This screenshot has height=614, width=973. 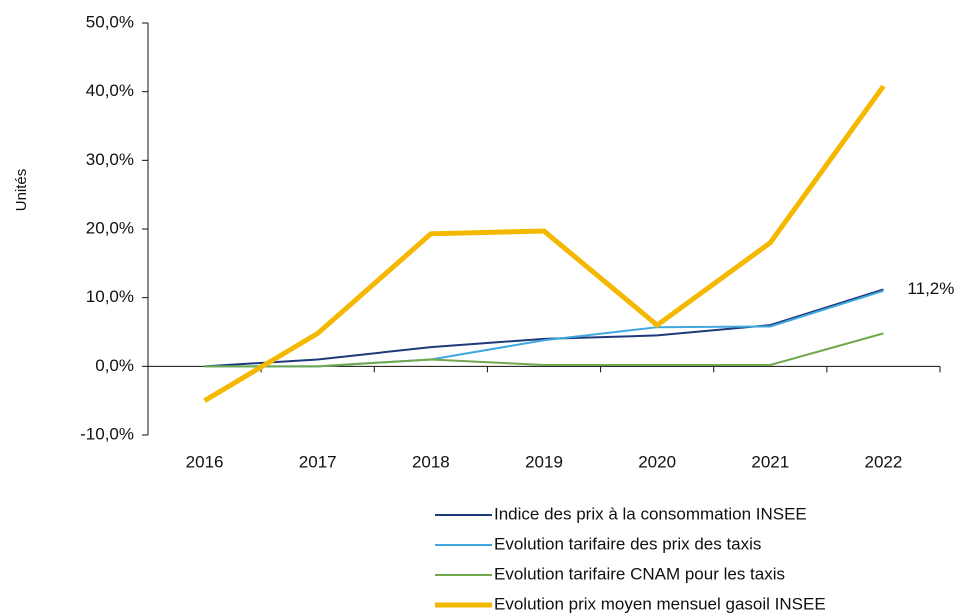 I want to click on data-label: 11,2%, so click(x=930, y=288).